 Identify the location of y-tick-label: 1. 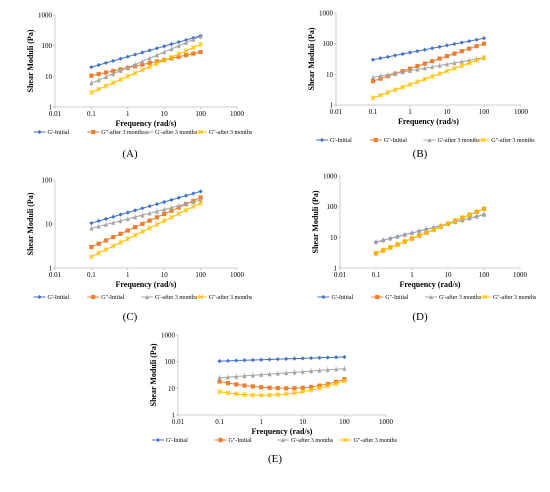
(336, 269).